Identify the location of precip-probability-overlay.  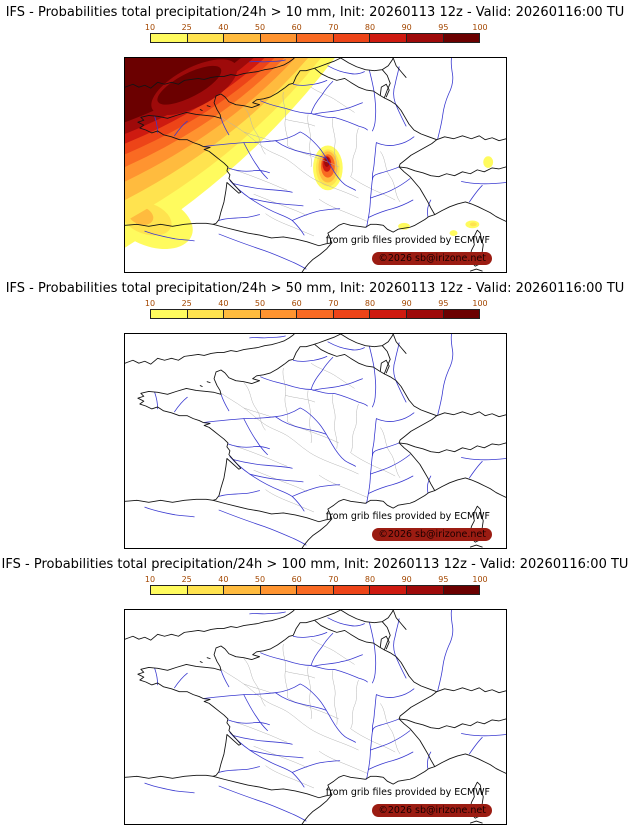
(309, 153).